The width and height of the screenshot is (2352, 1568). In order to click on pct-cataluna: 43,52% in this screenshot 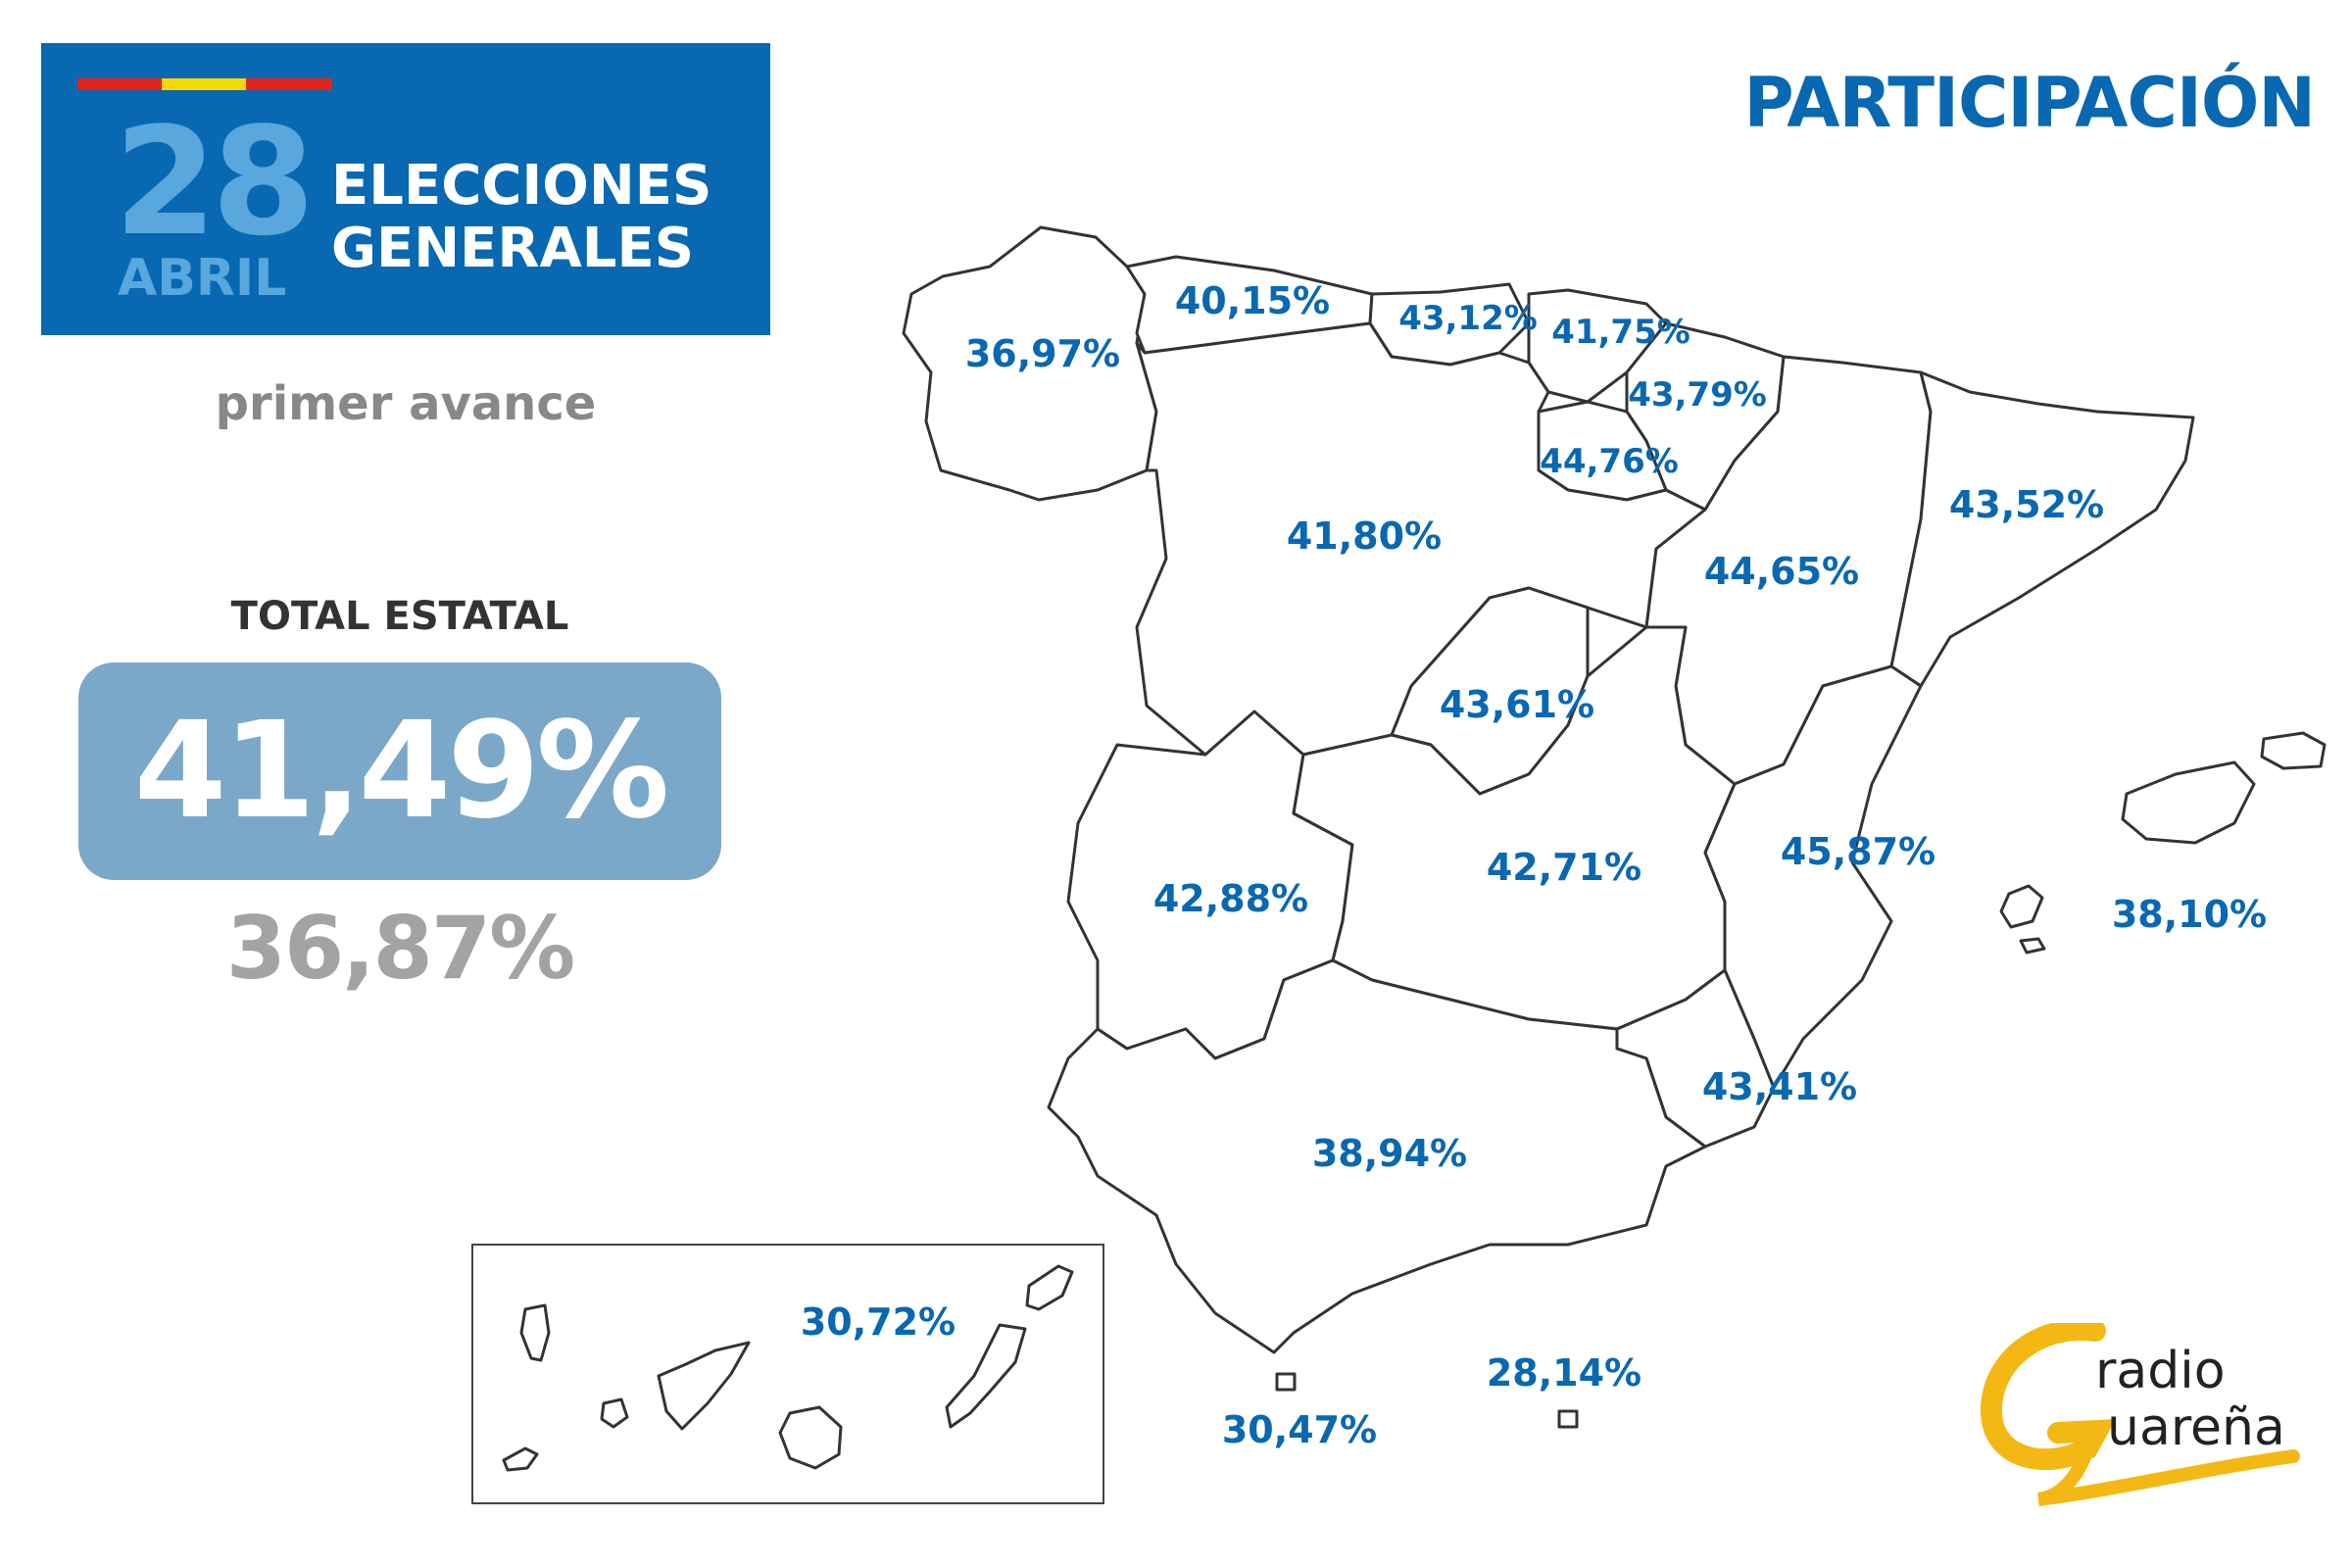, I will do `click(2027, 505)`.